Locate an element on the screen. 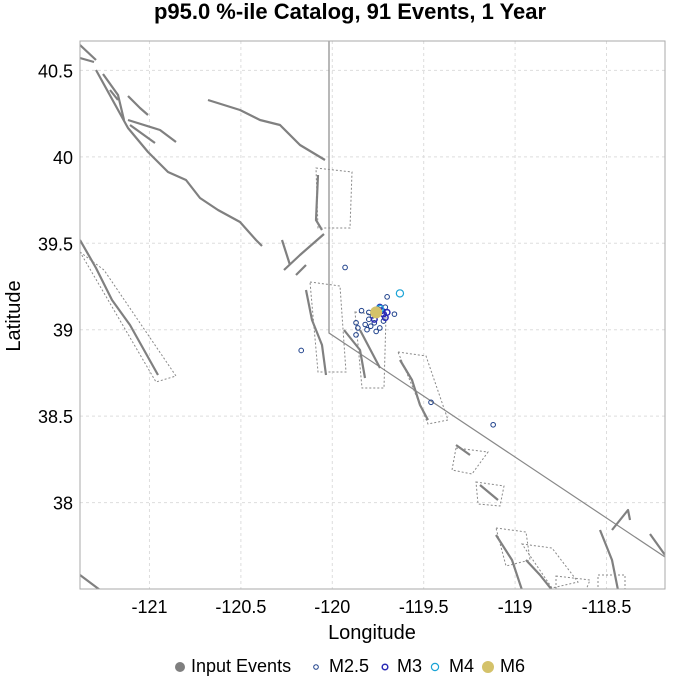 Image resolution: width=700 pixels, height=684 pixels. legend-item: M2.5 is located at coordinates (341, 666).